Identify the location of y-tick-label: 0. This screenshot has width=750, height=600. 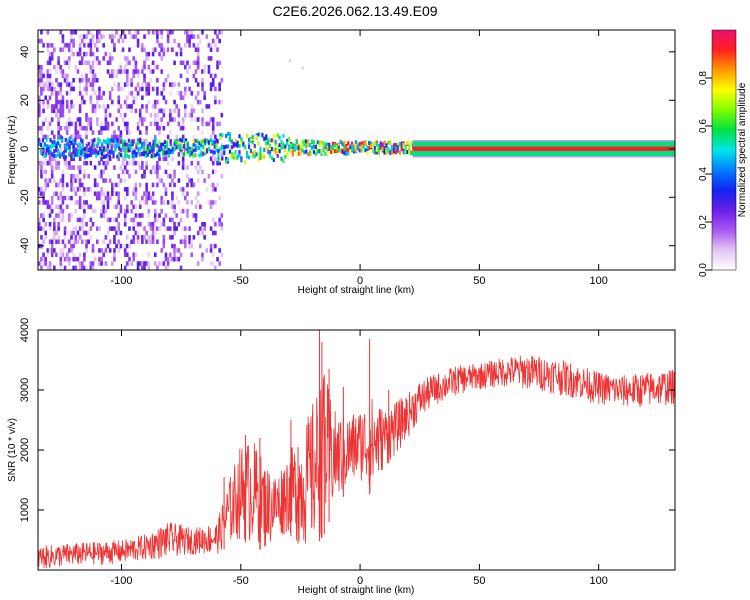
(25, 149).